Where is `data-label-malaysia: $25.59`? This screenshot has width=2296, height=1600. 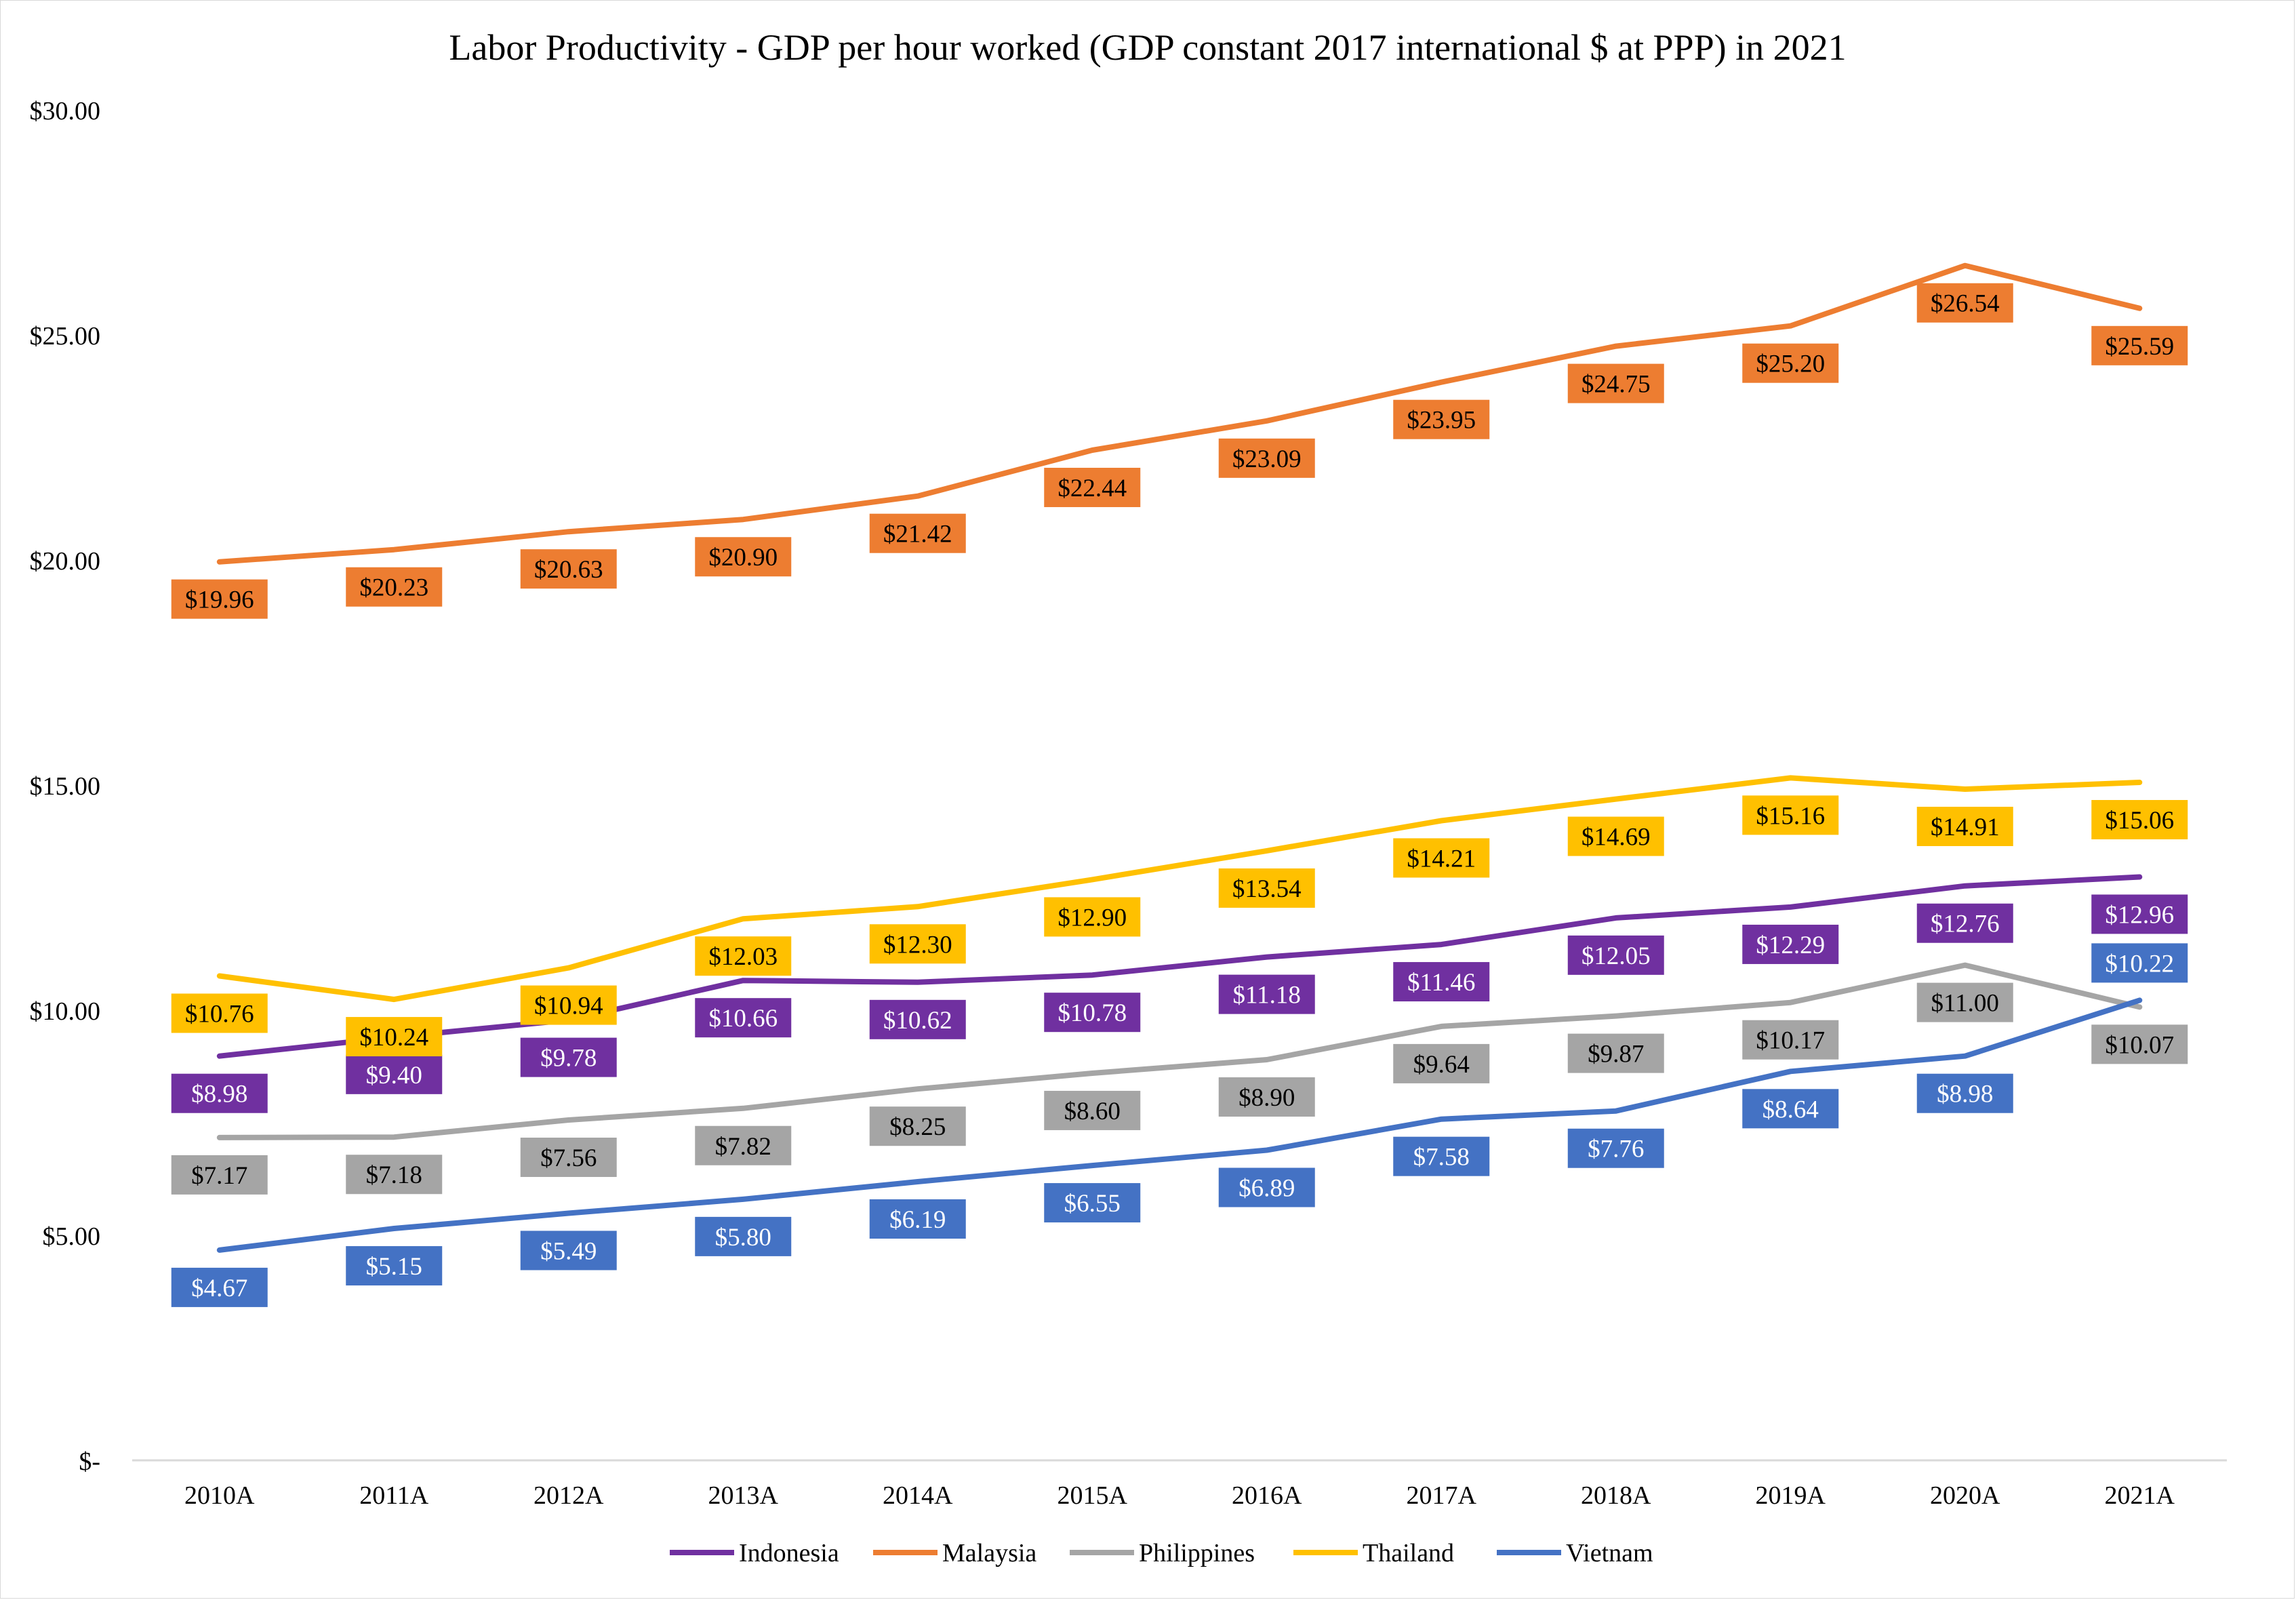
data-label-malaysia: $25.59 is located at coordinates (2139, 345).